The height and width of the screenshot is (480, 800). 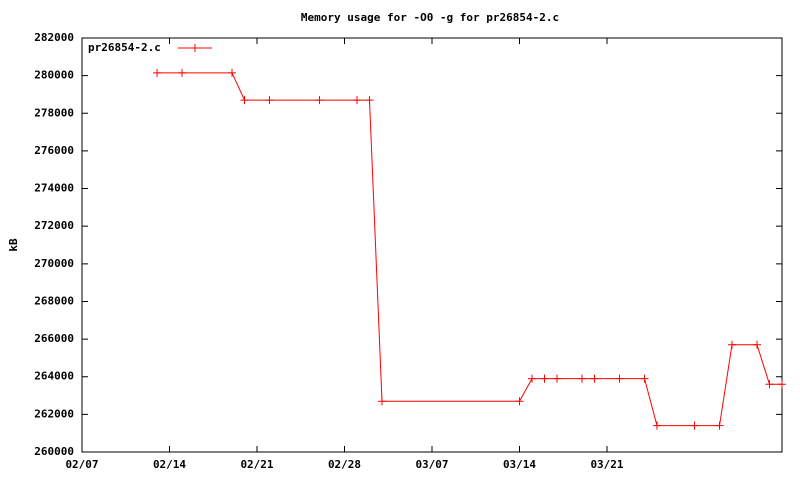 I want to click on x-tick-label: 03/07, so click(x=431, y=464).